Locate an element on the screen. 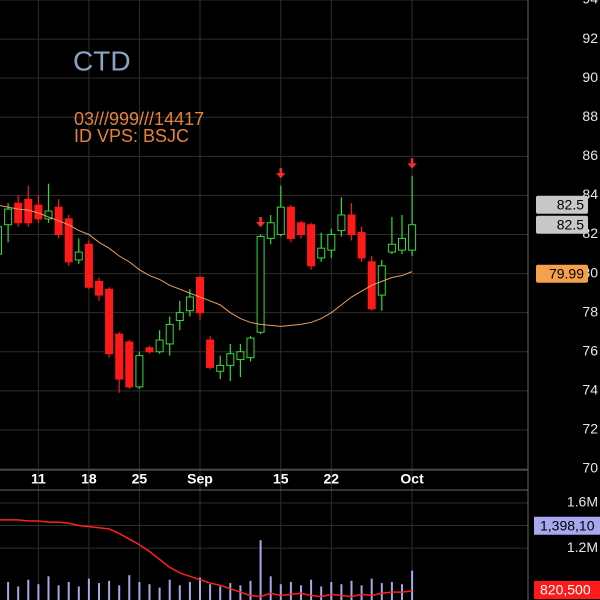 This screenshot has height=600, width=600. volume-average is located at coordinates (206, 558).